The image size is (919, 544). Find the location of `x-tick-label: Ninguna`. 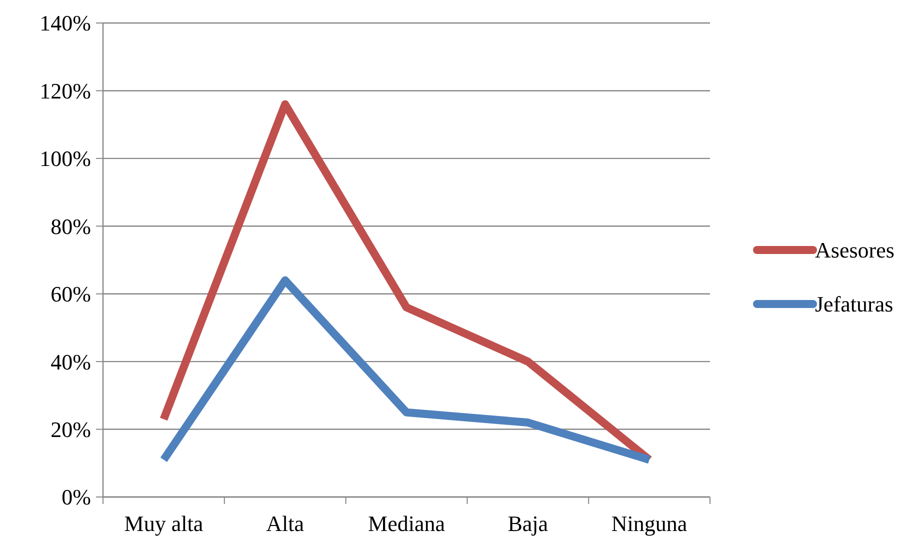

x-tick-label: Ninguna is located at coordinates (649, 523).